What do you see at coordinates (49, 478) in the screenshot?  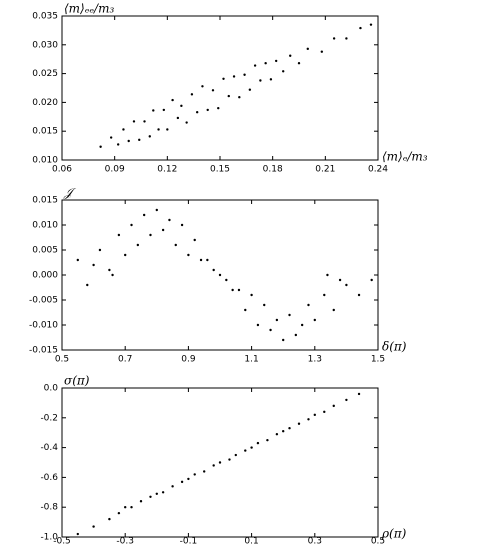 I see `y-tick-label: -0.6` at bounding box center [49, 478].